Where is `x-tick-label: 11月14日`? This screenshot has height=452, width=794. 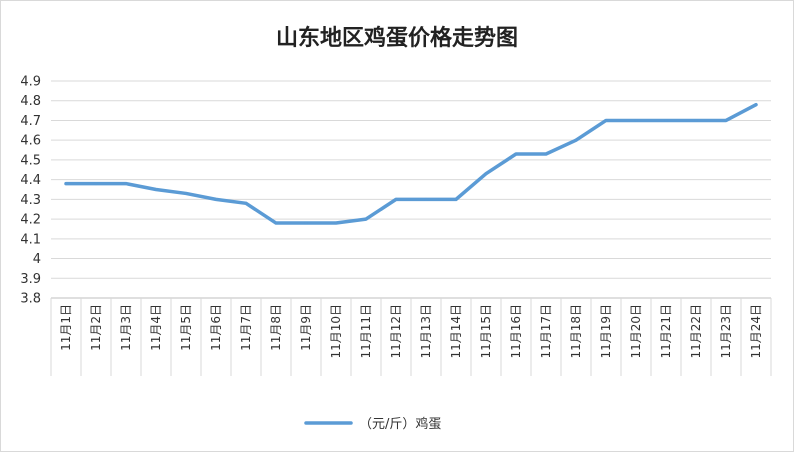 x-tick-label: 11月14日 is located at coordinates (456, 331).